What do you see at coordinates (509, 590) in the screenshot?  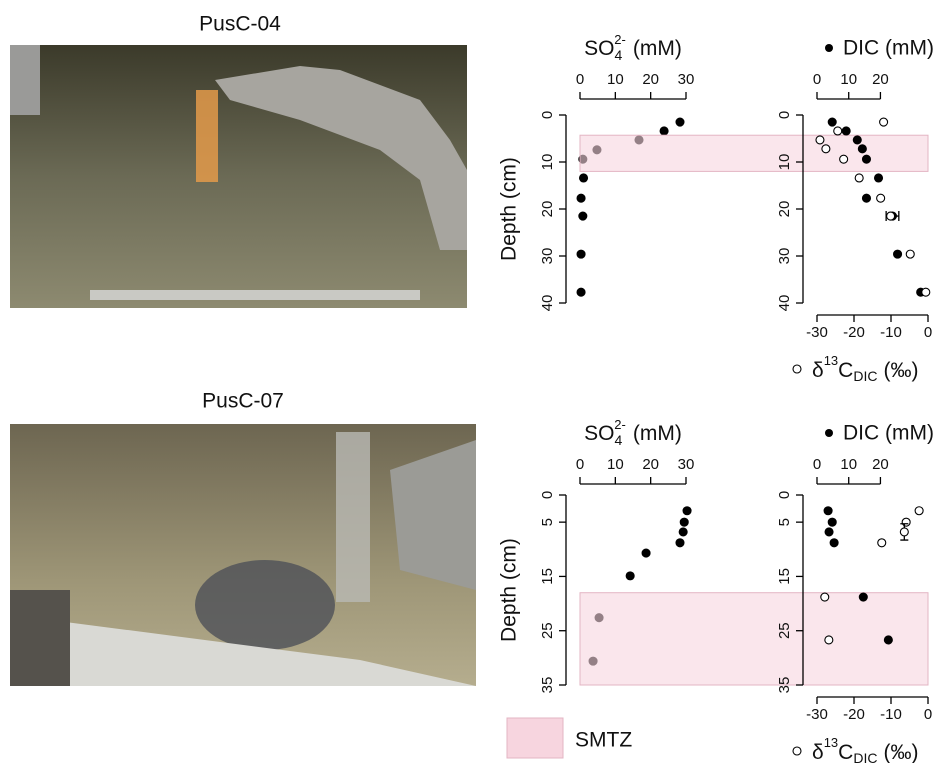 I see `y-axis-label: Depth (cm)` at bounding box center [509, 590].